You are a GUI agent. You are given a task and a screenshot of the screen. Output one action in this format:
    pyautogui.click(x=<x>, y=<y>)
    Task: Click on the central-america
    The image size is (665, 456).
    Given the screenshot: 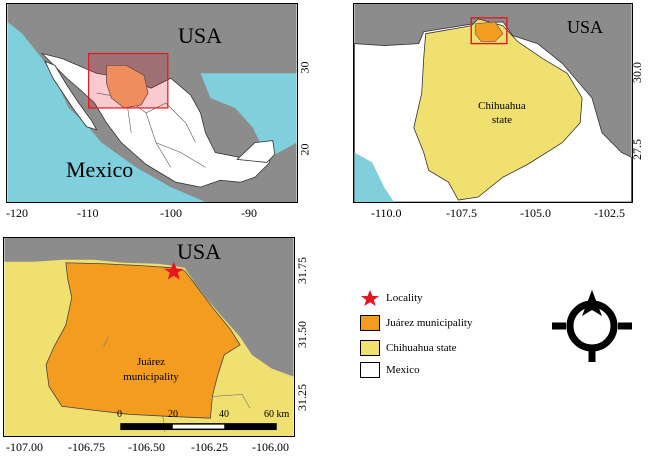 What is the action you would take?
    pyautogui.click(x=274, y=187)
    